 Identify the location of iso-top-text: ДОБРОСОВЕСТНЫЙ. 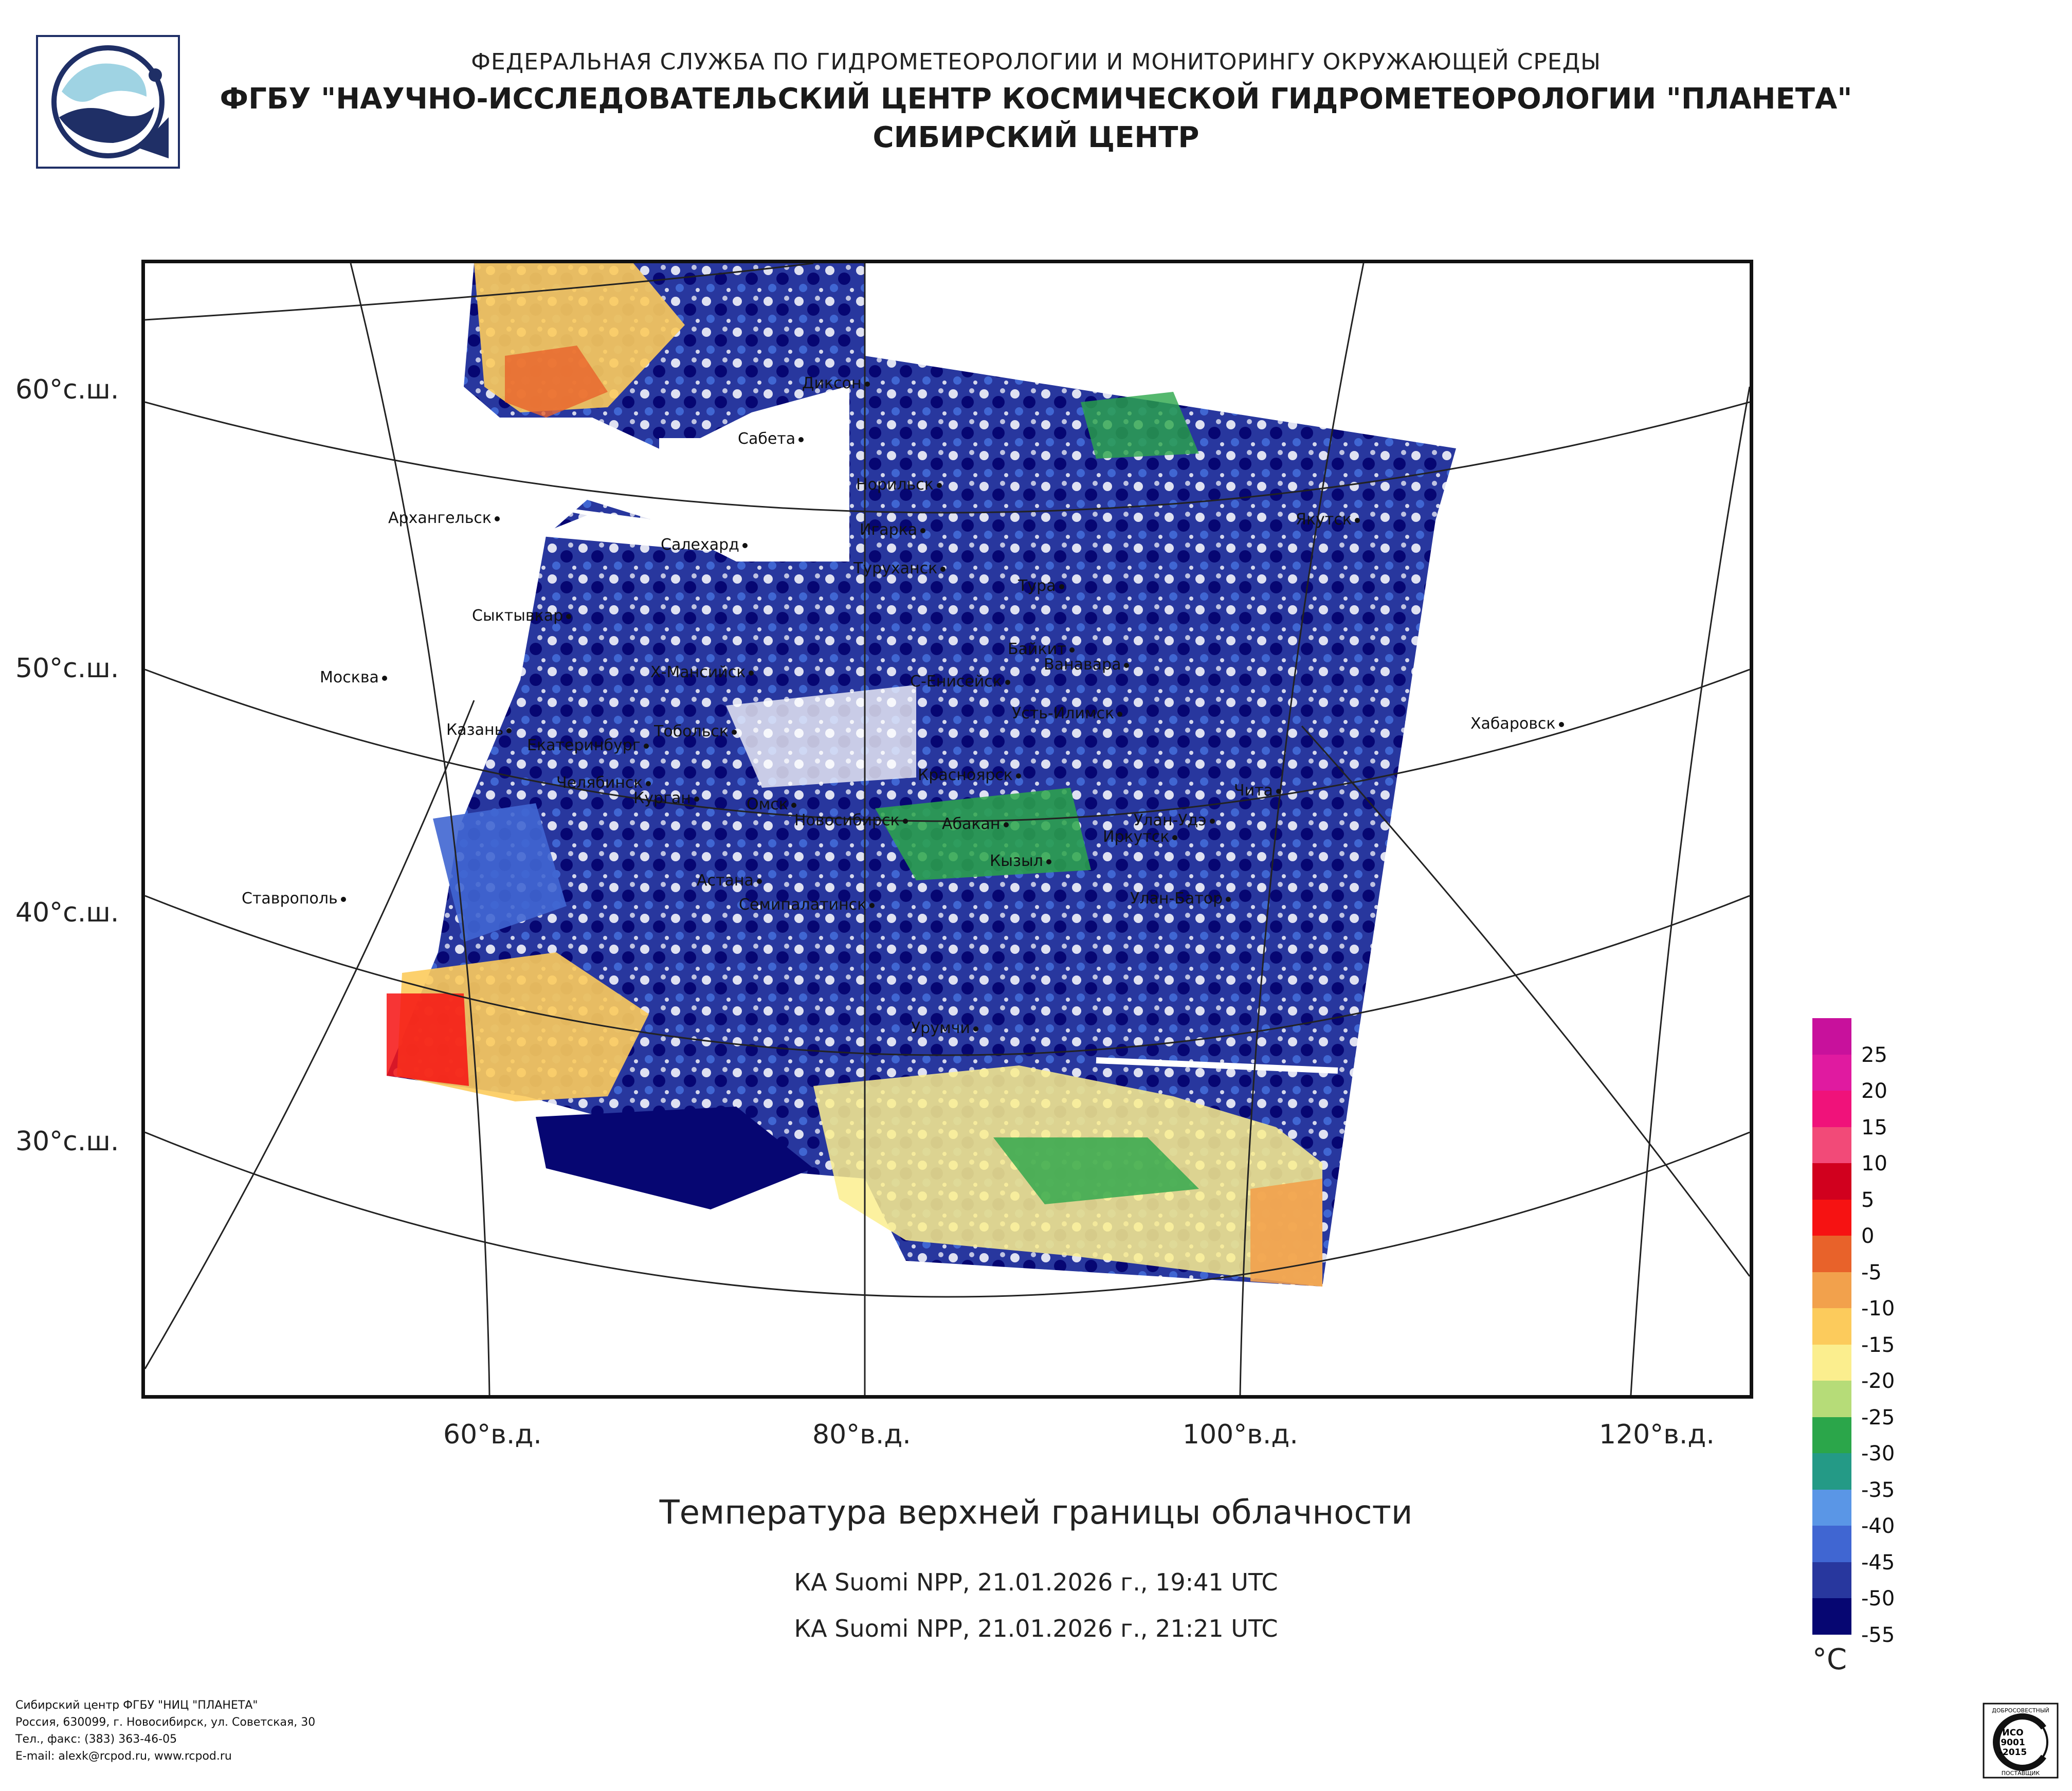
(2020, 1710).